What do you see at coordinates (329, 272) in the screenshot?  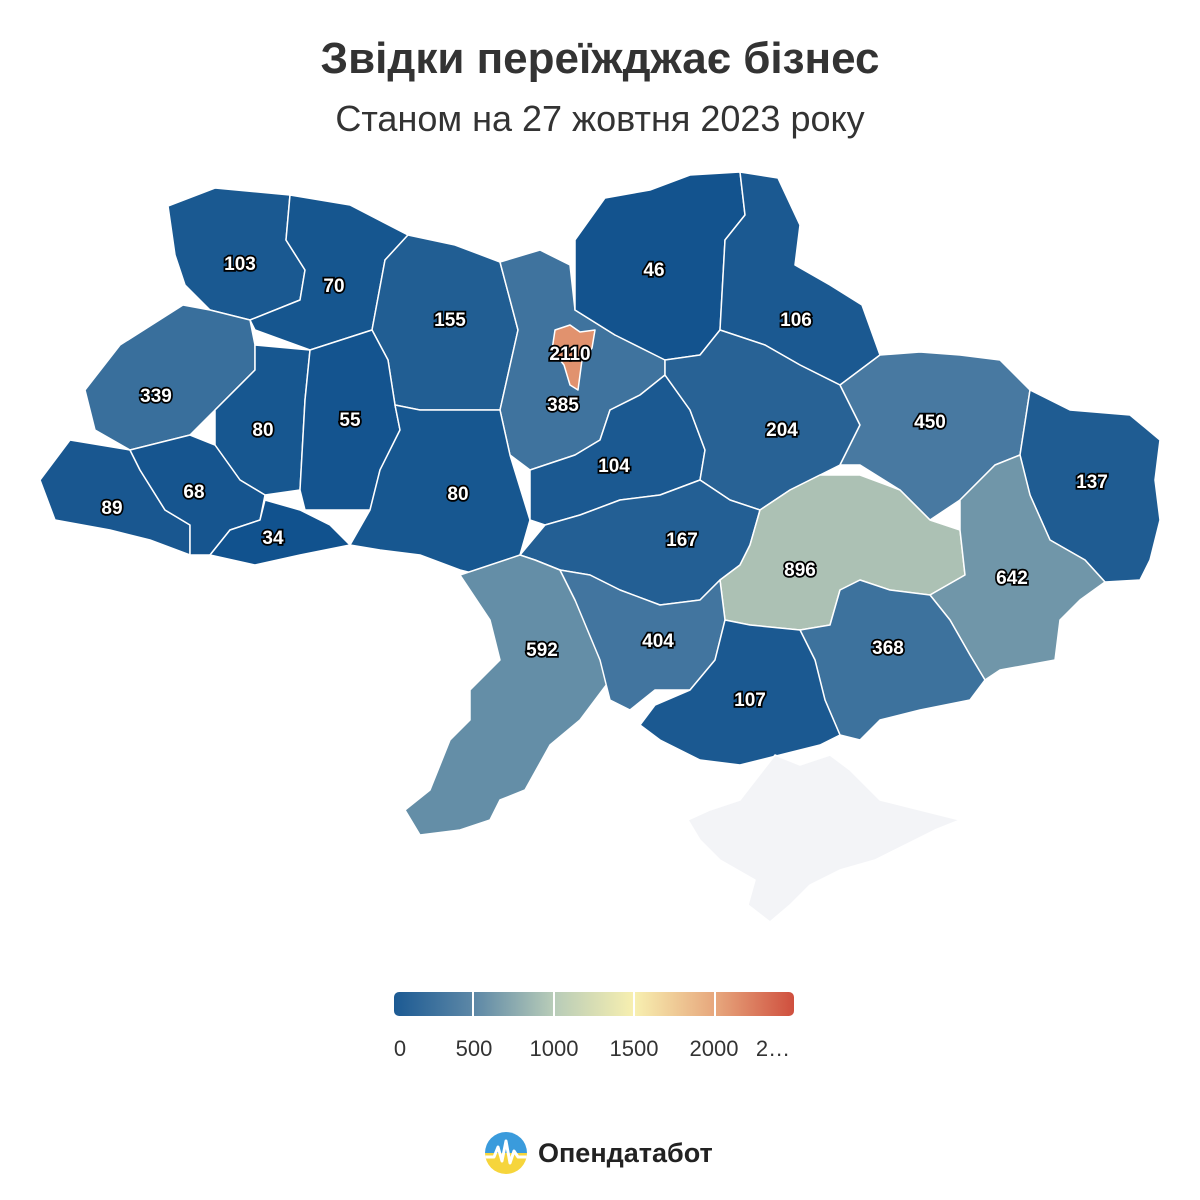 I see `region-rivne` at bounding box center [329, 272].